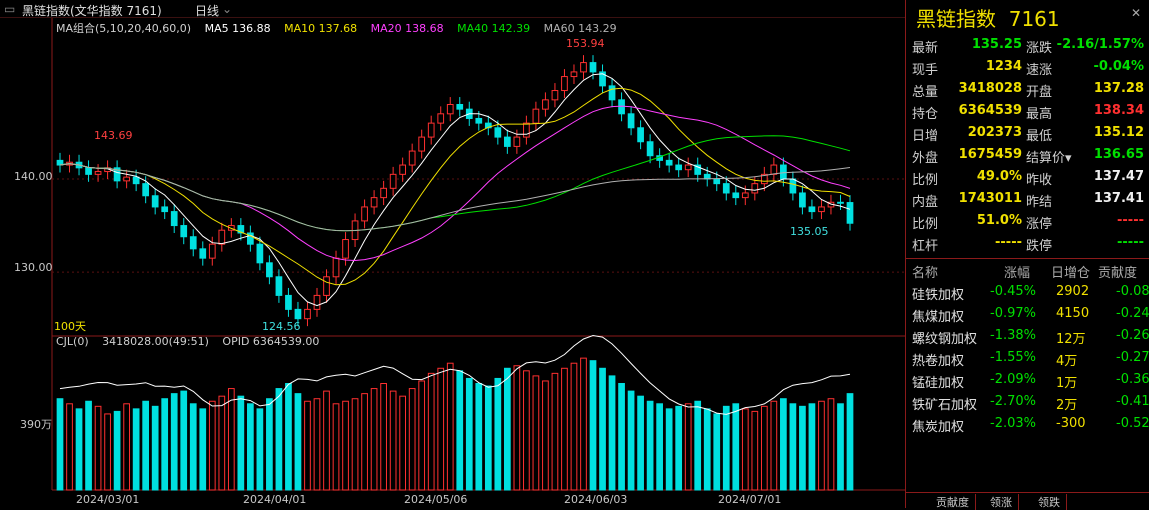 The height and width of the screenshot is (510, 1149). Describe the element at coordinates (36, 424) in the screenshot. I see `axis-label-volume: 390万` at that location.